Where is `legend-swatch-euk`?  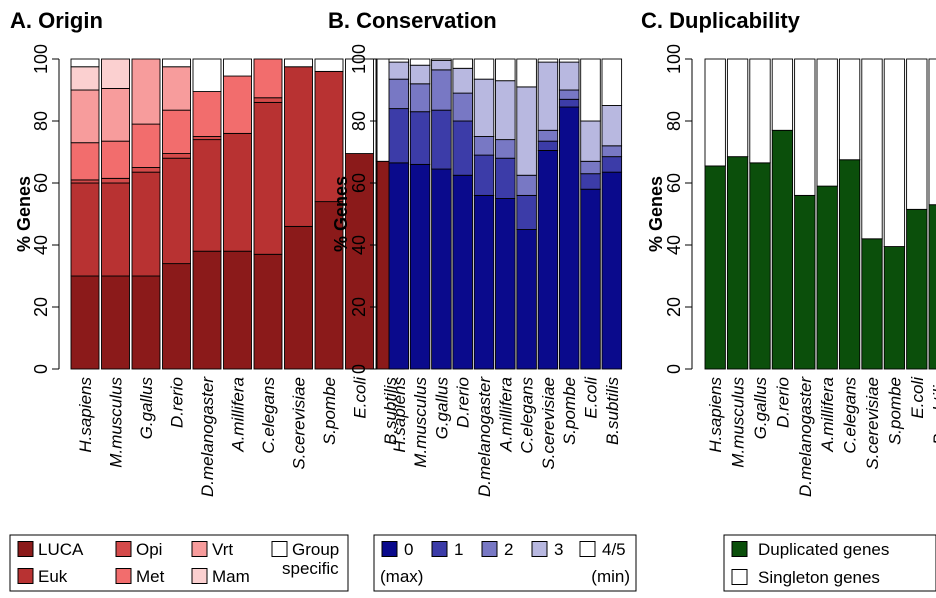 legend-swatch-euk is located at coordinates (25, 576).